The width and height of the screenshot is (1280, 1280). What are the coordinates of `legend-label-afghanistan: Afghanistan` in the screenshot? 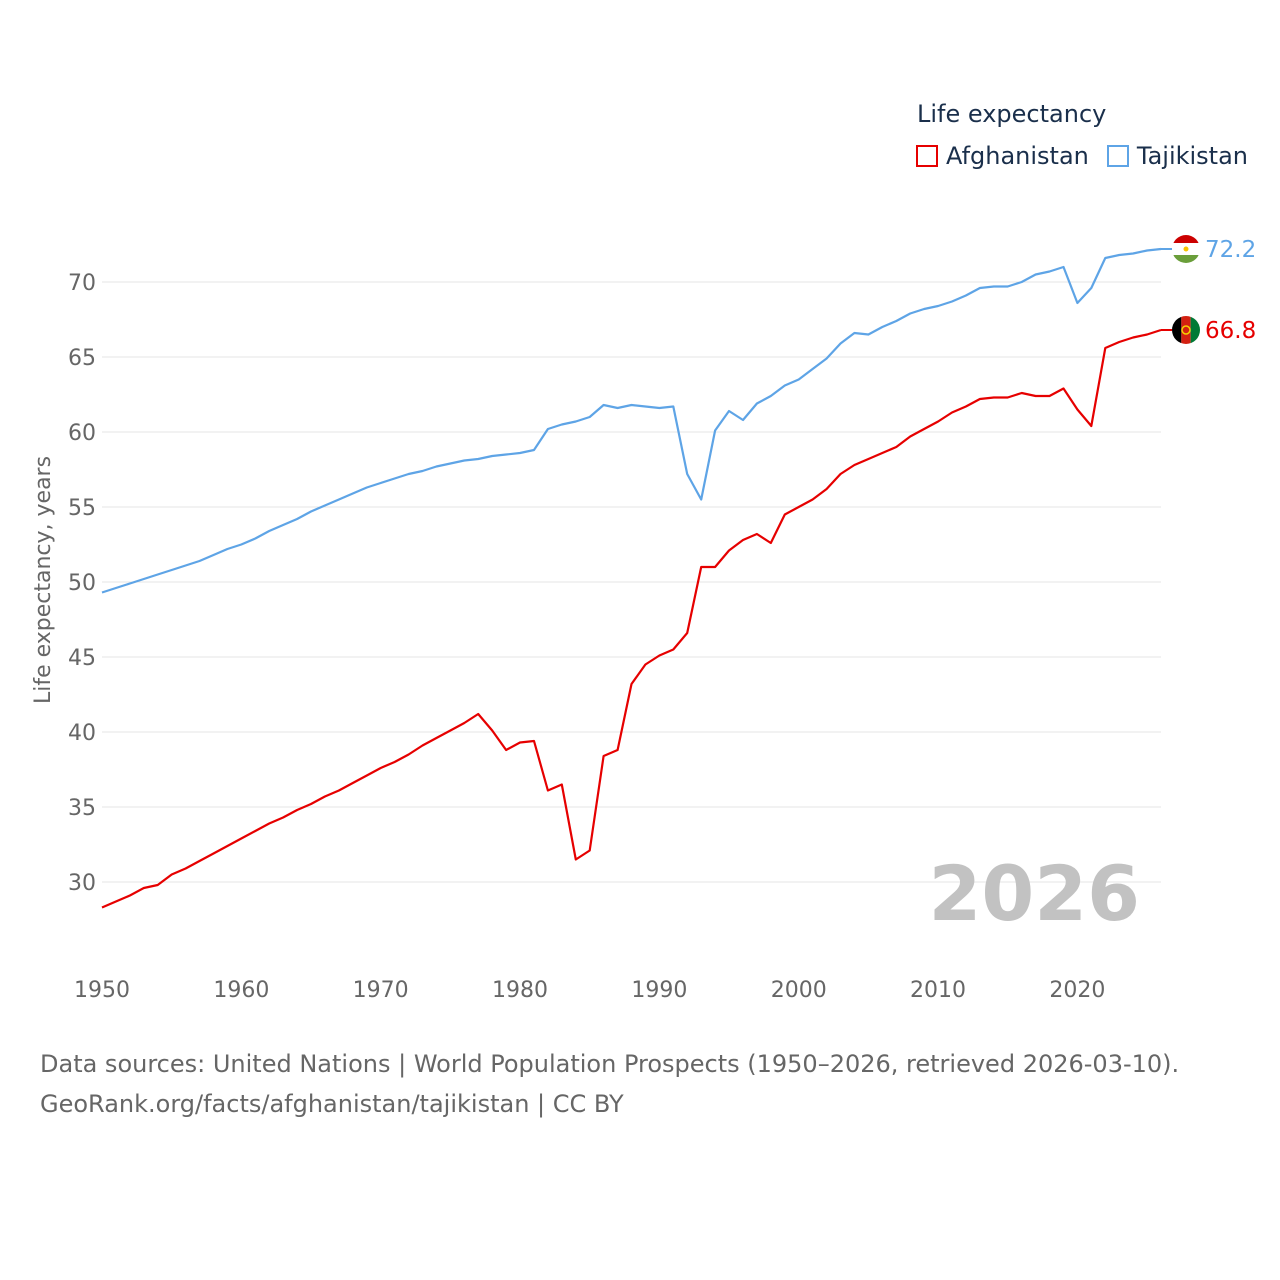 It's located at (1017, 156).